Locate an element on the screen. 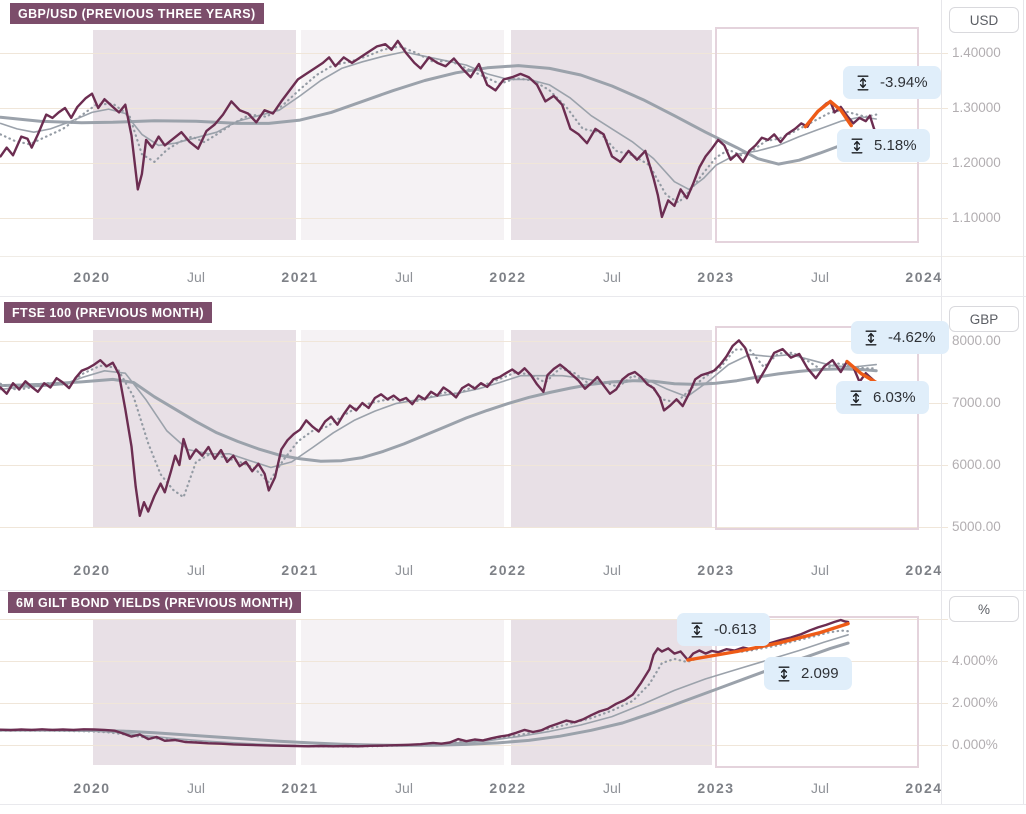 The height and width of the screenshot is (814, 1026). measure-value: 5.18% is located at coordinates (895, 145).